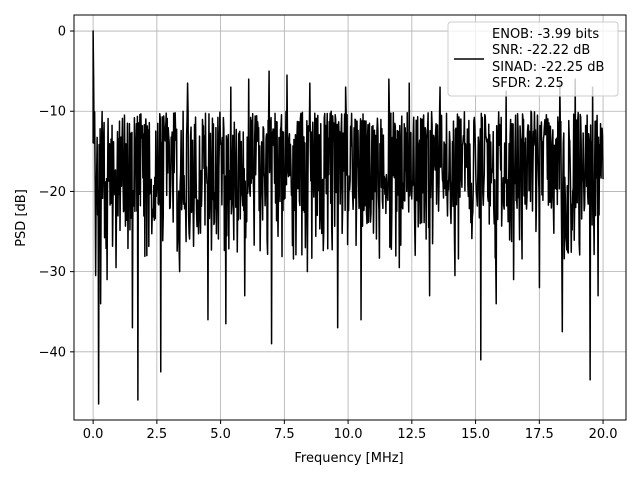 Image resolution: width=640 pixels, height=480 pixels. Describe the element at coordinates (52, 112) in the screenshot. I see `y-tick-label: −10` at that location.